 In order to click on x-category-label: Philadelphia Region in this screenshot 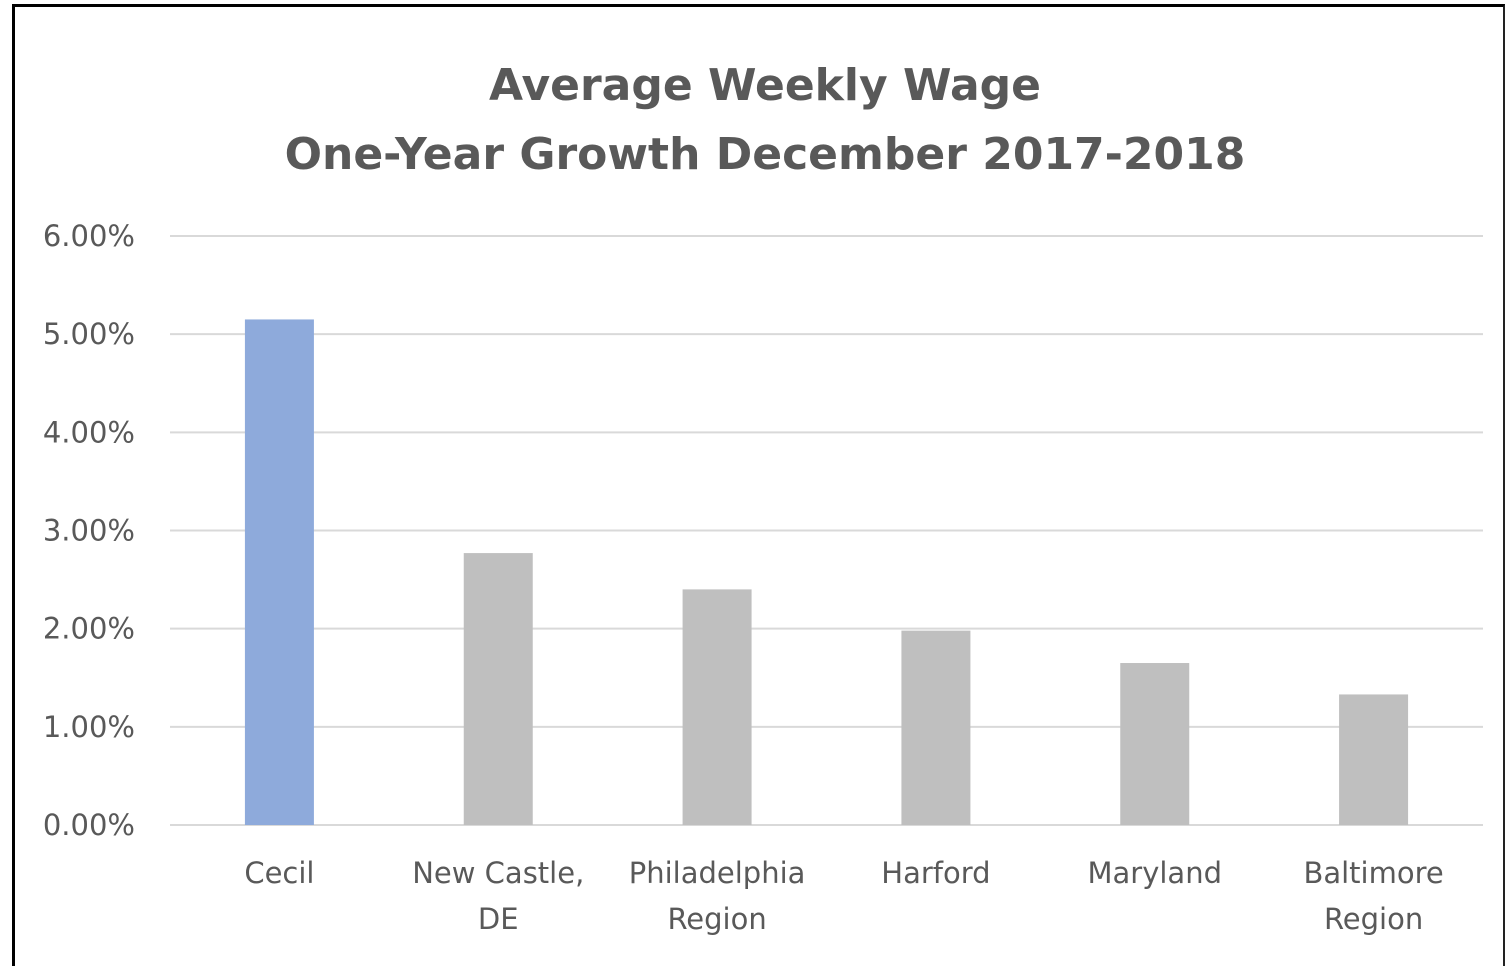, I will do `click(717, 896)`.